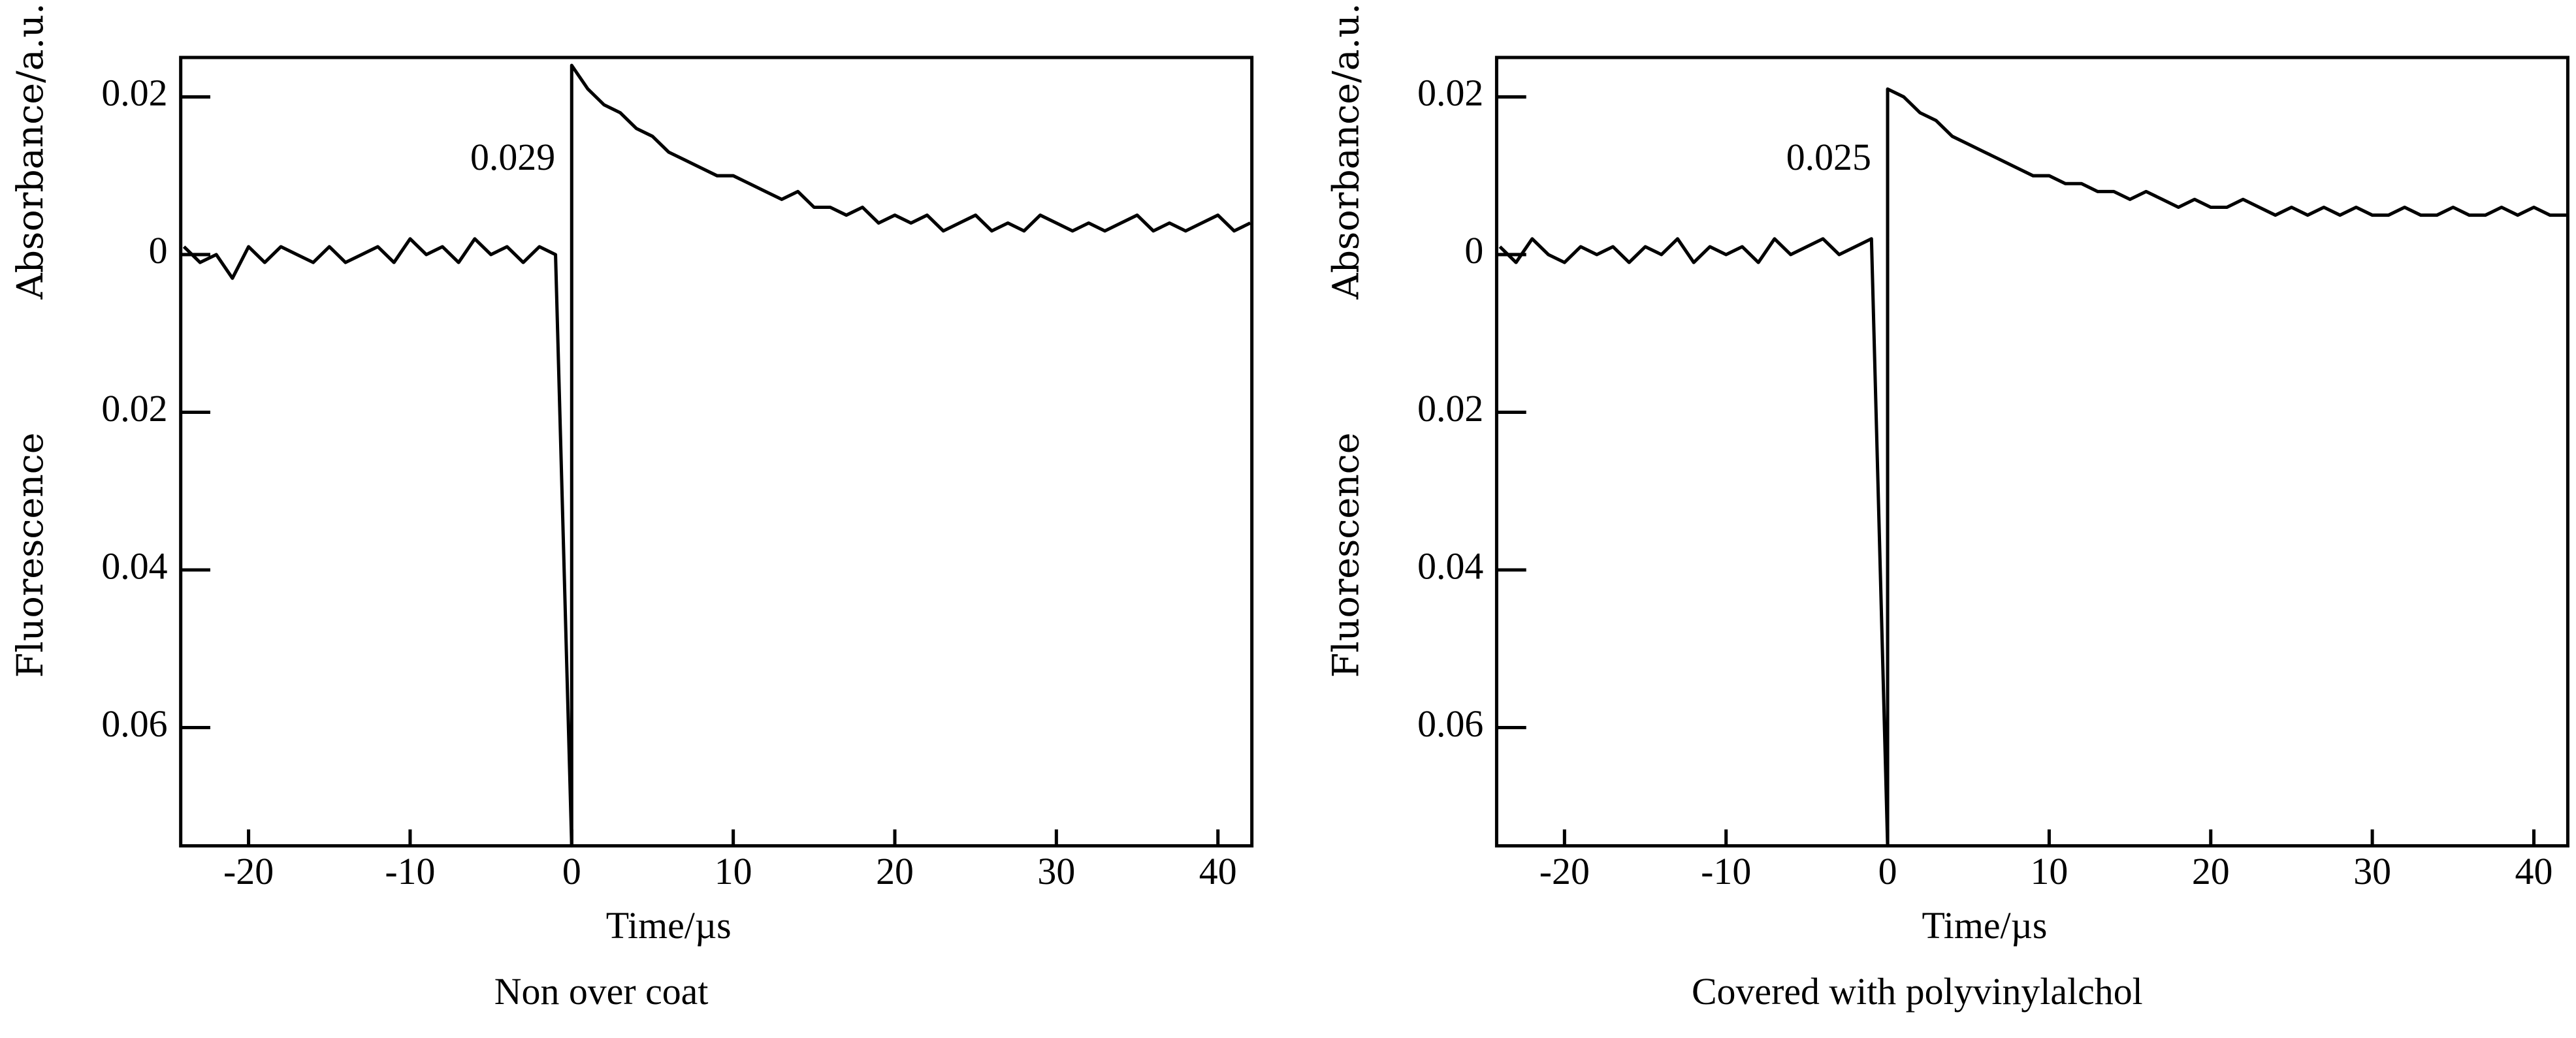 The image size is (2576, 1038). Describe the element at coordinates (601, 991) in the screenshot. I see `caption: Non over coat` at that location.